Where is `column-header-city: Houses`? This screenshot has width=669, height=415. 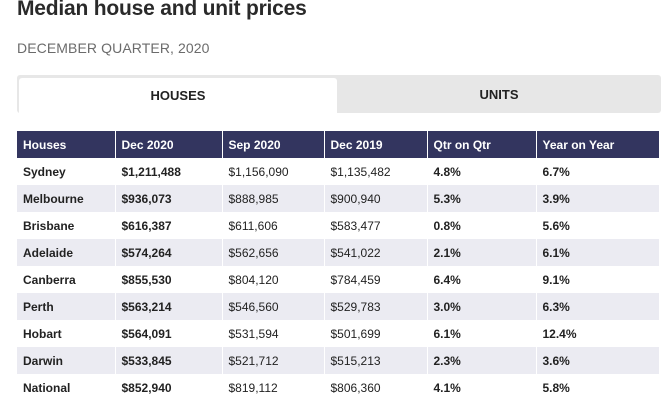 column-header-city: Houses is located at coordinates (66, 144).